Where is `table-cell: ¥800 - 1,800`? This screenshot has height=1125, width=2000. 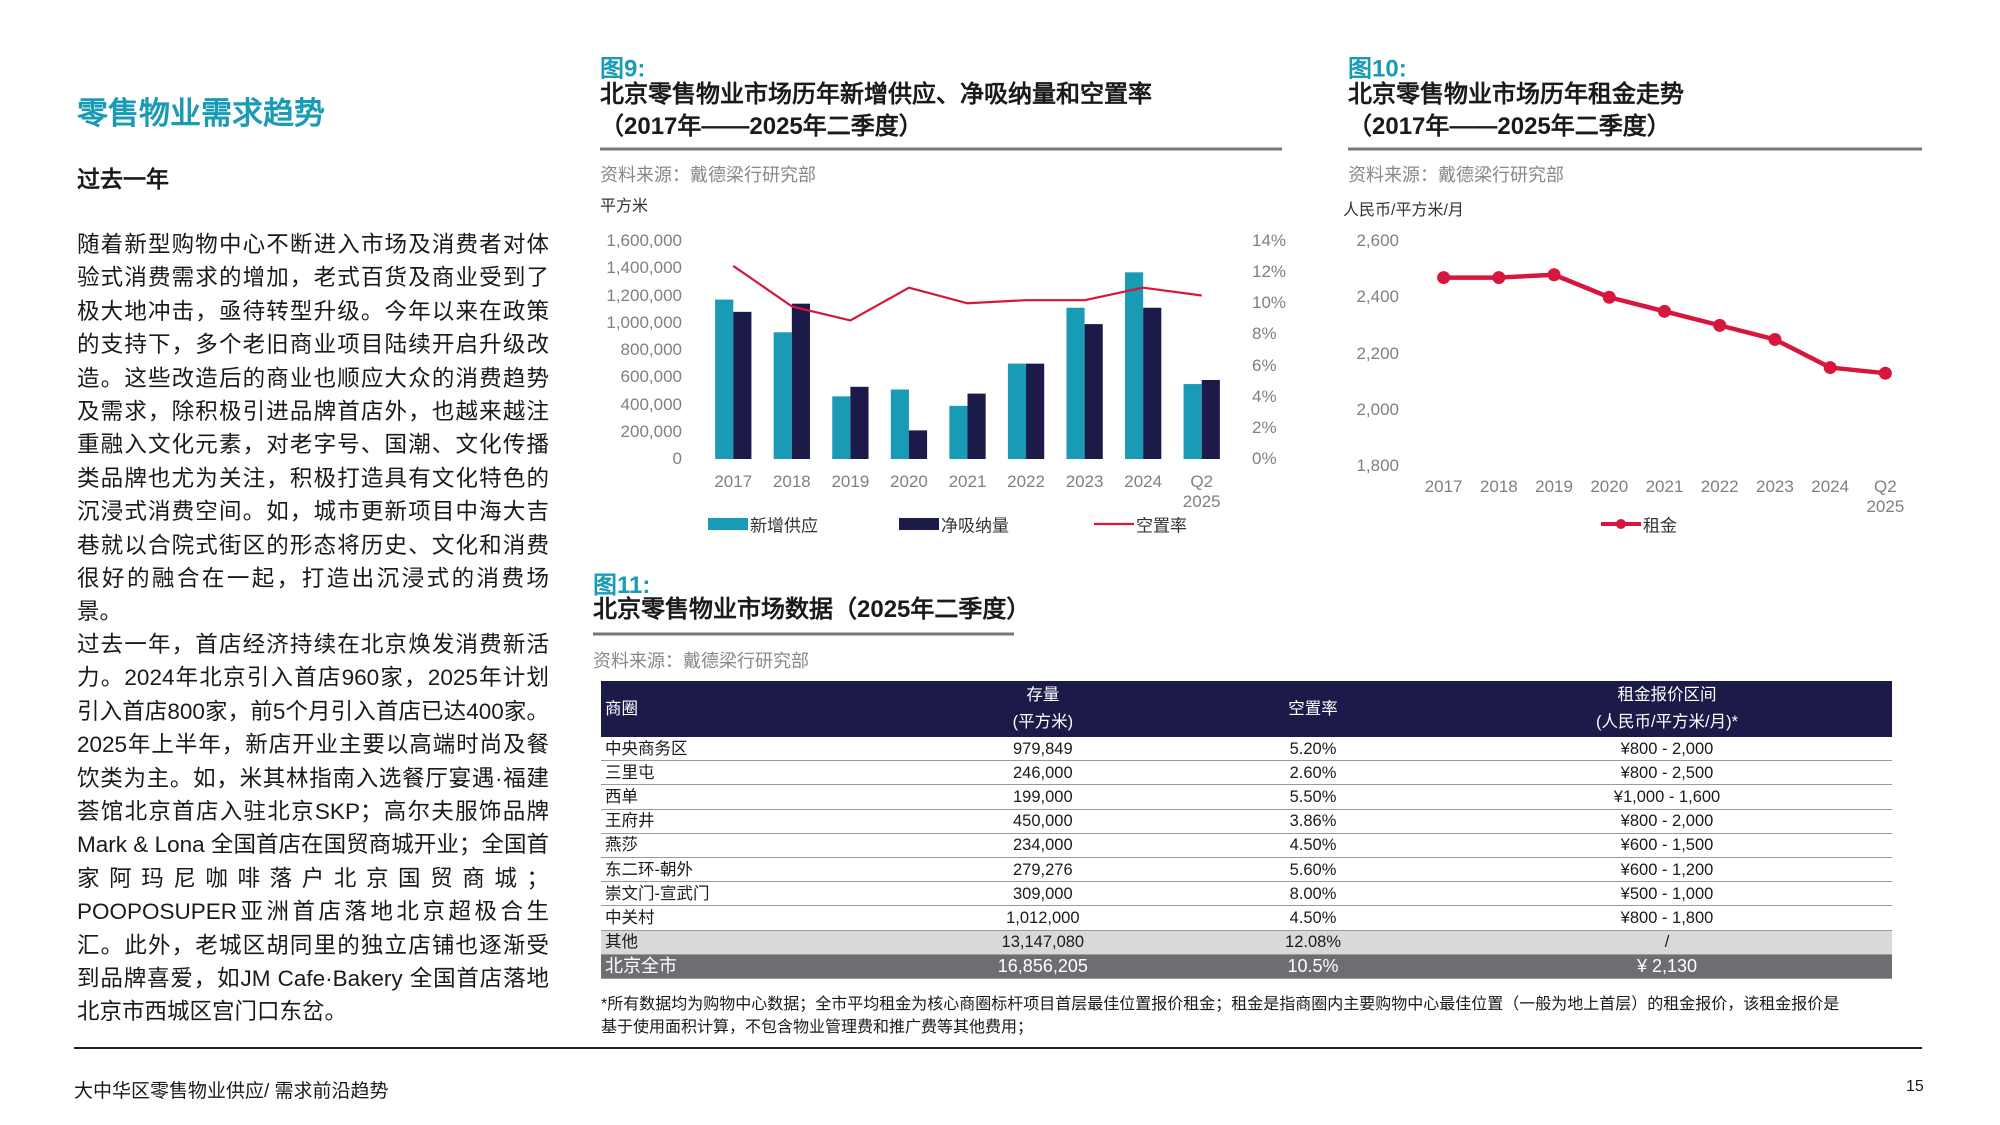 table-cell: ¥800 - 1,800 is located at coordinates (1667, 918).